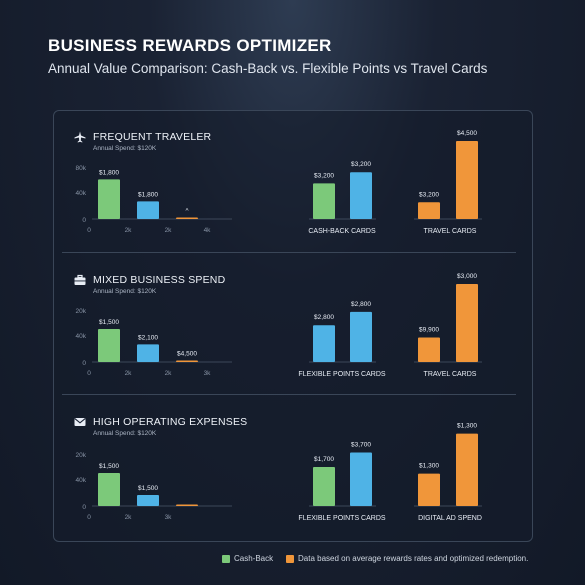 Image resolution: width=585 pixels, height=585 pixels. What do you see at coordinates (324, 459) in the screenshot?
I see `data-label: $1,700` at bounding box center [324, 459].